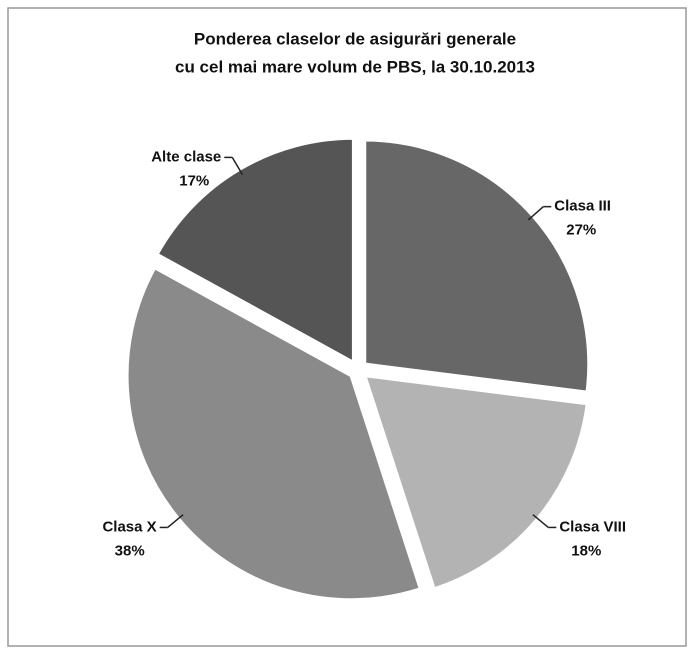 The image size is (695, 659). I want to click on slice-value-label: 17%, so click(194, 180).